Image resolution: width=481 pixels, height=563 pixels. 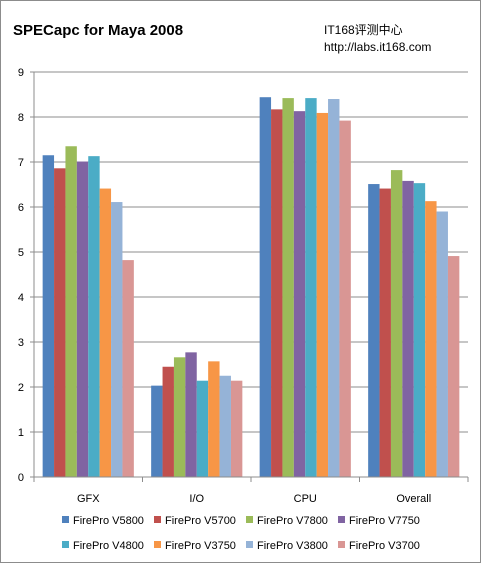 What do you see at coordinates (98, 30) in the screenshot?
I see `chart-title: SPECapc for Maya 2008` at bounding box center [98, 30].